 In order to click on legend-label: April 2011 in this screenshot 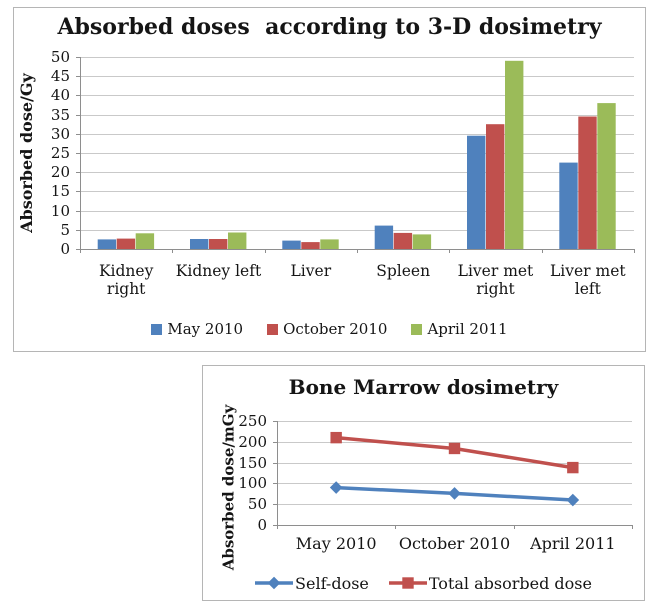, I will do `click(467, 329)`.